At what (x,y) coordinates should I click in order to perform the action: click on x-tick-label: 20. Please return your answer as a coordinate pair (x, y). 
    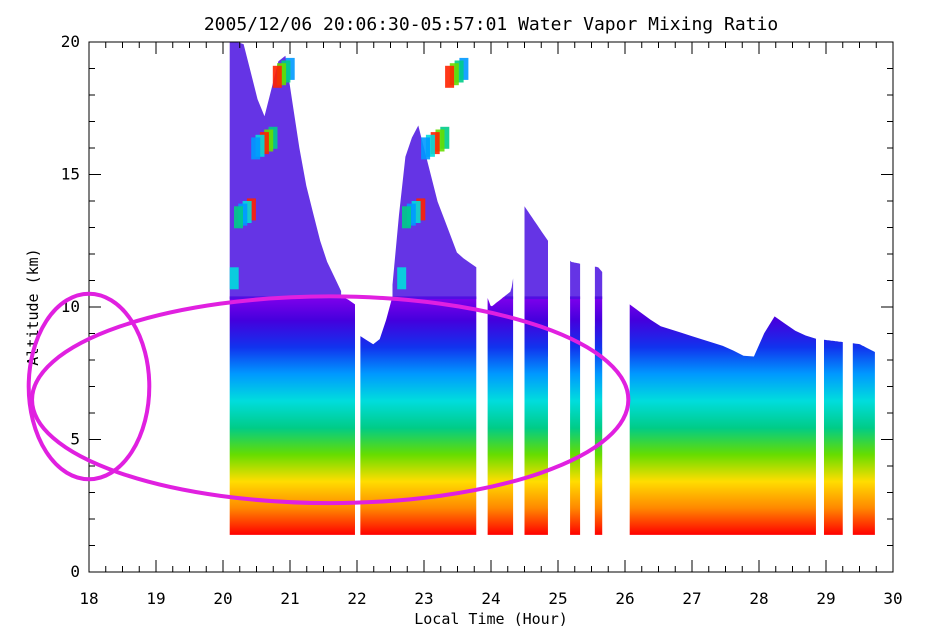
    Looking at the image, I should click on (222, 598).